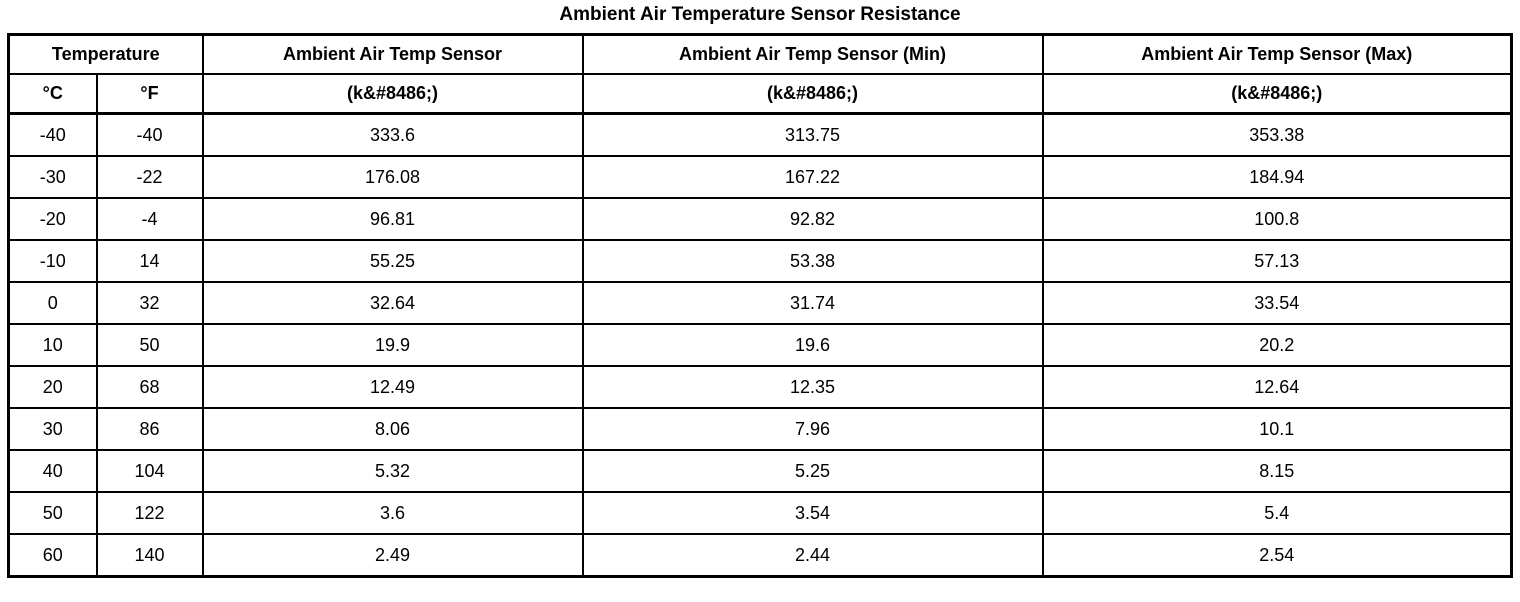 Image resolution: width=1520 pixels, height=602 pixels. What do you see at coordinates (1277, 94) in the screenshot?
I see `header-unit-kohm-max: (k&#8486;)` at bounding box center [1277, 94].